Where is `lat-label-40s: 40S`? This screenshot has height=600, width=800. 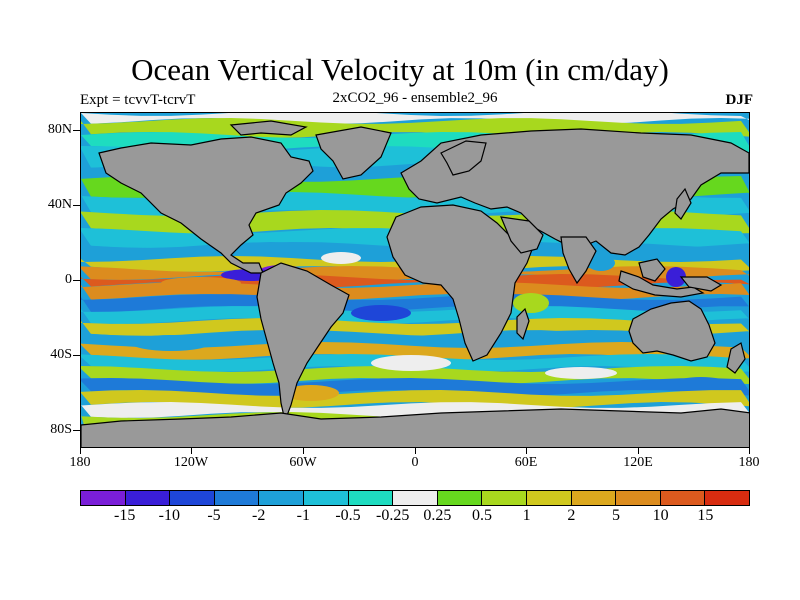 lat-label-40s: 40S is located at coordinates (61, 354).